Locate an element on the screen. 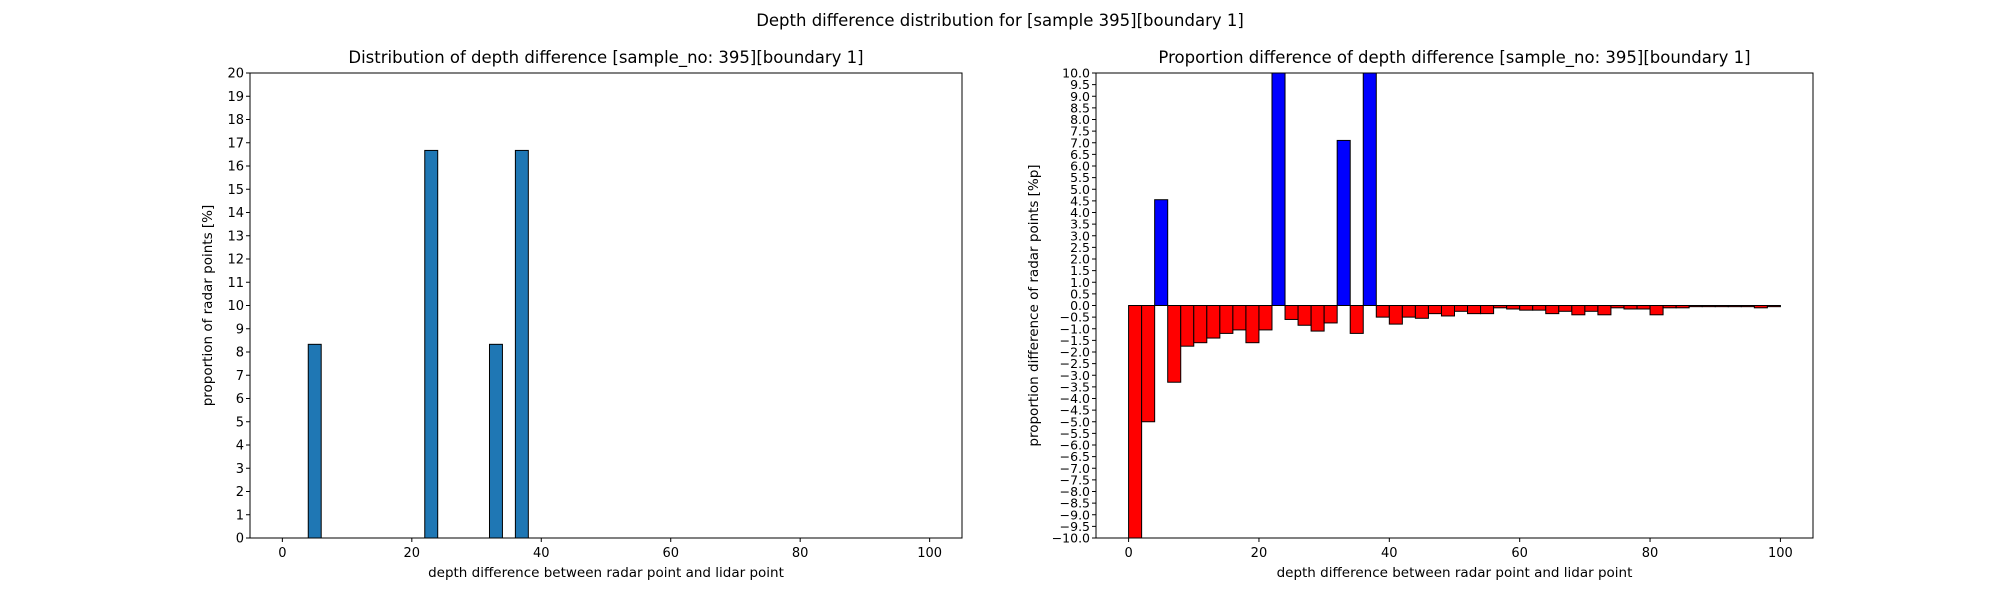  y-tick-label: 13 is located at coordinates (235, 236).